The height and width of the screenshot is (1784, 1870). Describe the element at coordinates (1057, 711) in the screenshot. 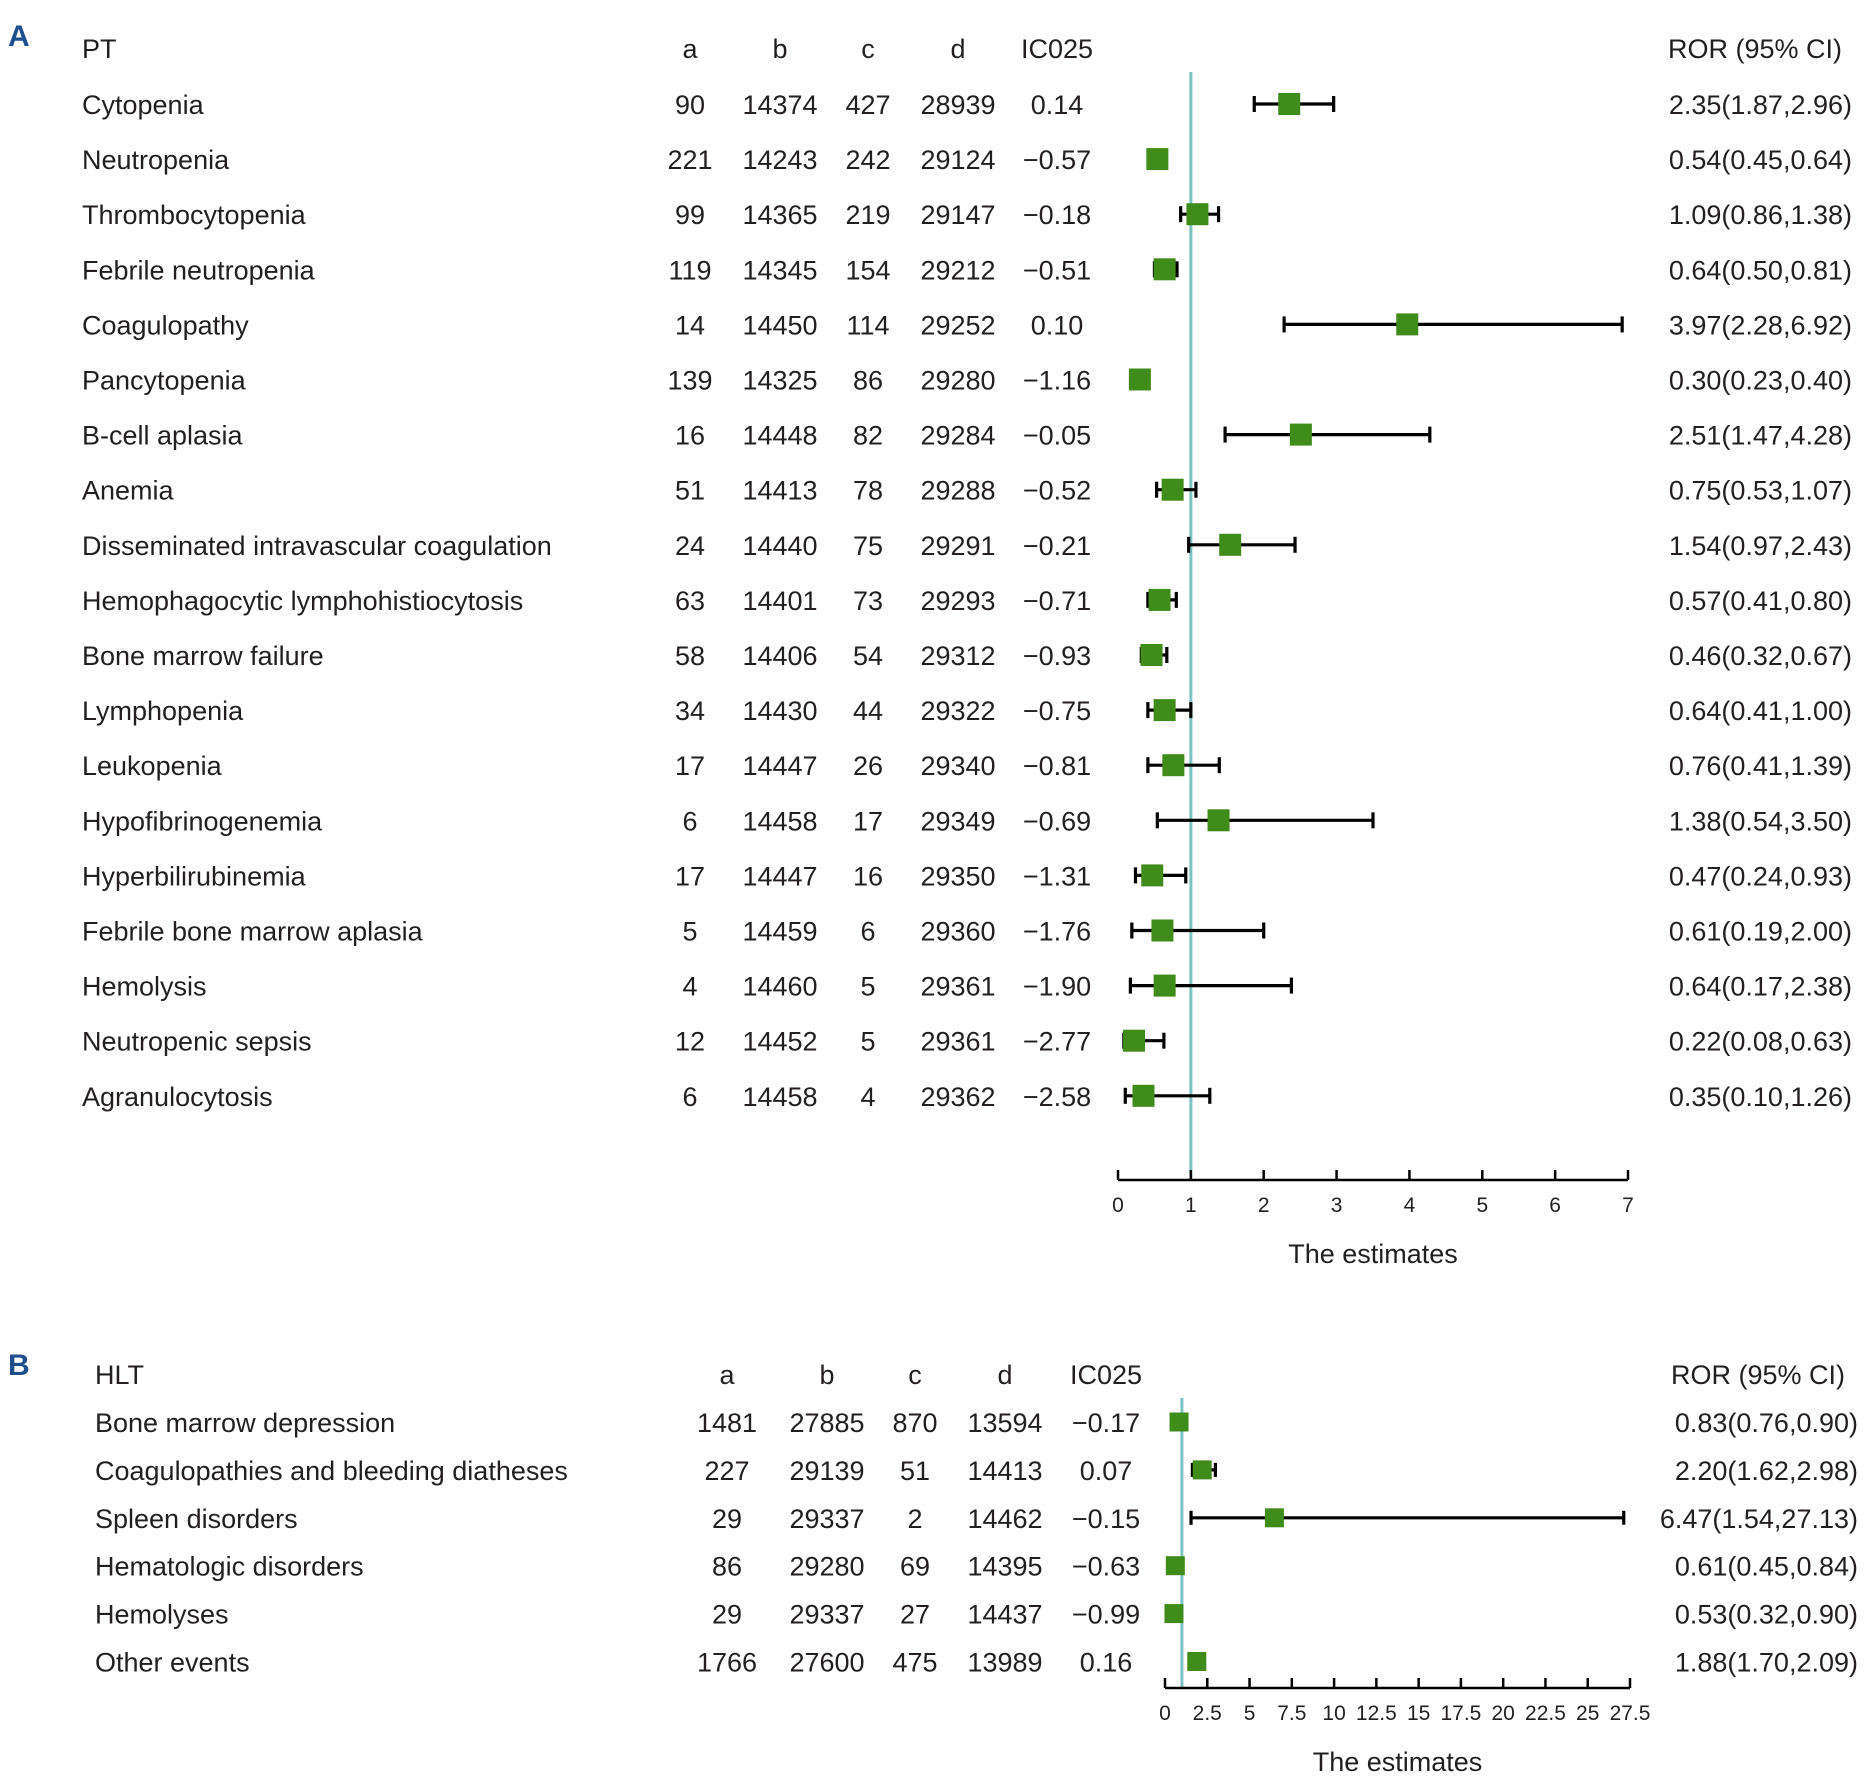

I see `row-ic-cell: −0.75` at that location.